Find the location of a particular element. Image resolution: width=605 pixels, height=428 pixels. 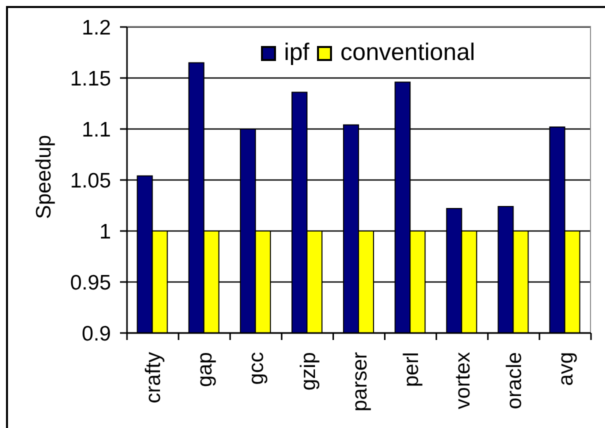

x-tick-label: gzip is located at coordinates (308, 371).